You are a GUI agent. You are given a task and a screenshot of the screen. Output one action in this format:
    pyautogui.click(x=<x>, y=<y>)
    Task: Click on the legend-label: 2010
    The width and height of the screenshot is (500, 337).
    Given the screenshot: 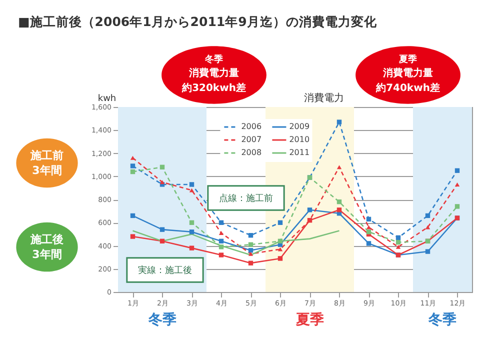 What is the action you would take?
    pyautogui.click(x=299, y=139)
    